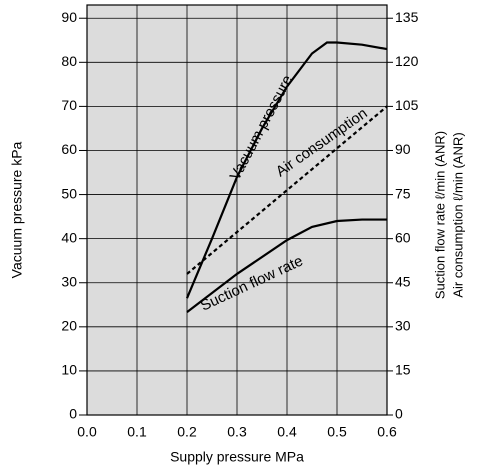 The image size is (479, 472). I want to click on x-tick-label: 0.1, so click(137, 432).